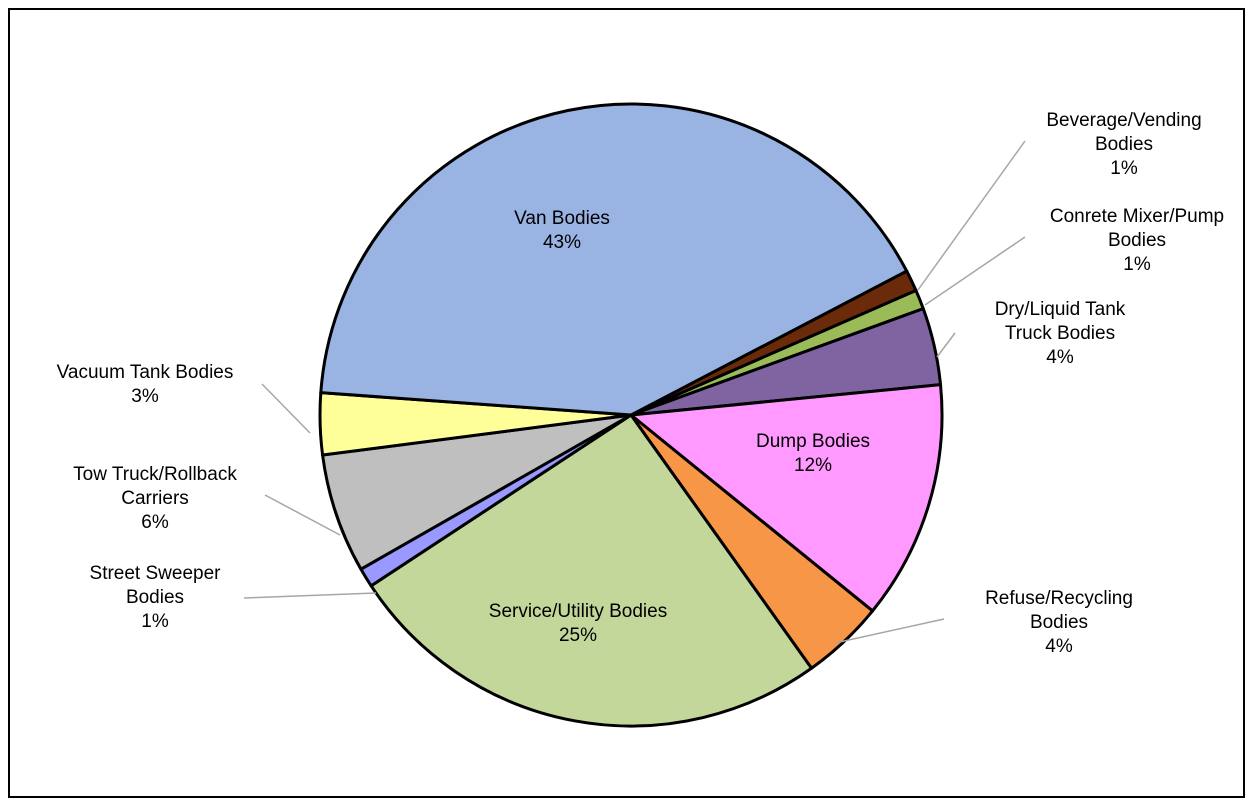  What do you see at coordinates (145, 384) in the screenshot?
I see `slice-label: Vacuum Tank Bodies 3%` at bounding box center [145, 384].